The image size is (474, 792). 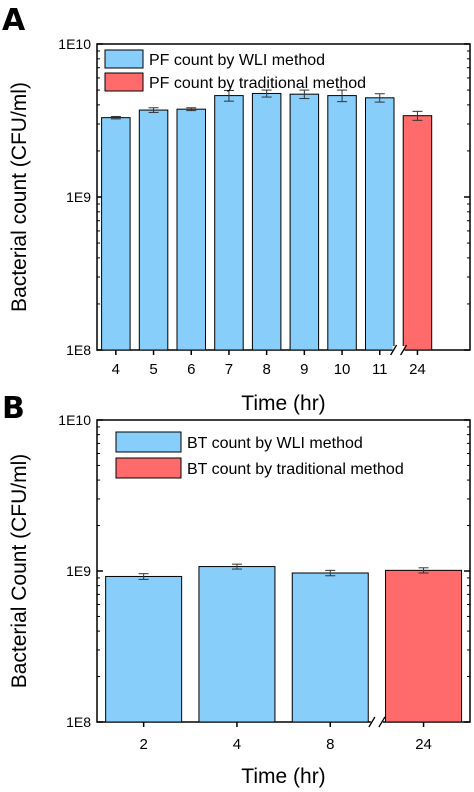 What do you see at coordinates (275, 443) in the screenshot?
I see `legend-label: BT count by WLI method` at bounding box center [275, 443].